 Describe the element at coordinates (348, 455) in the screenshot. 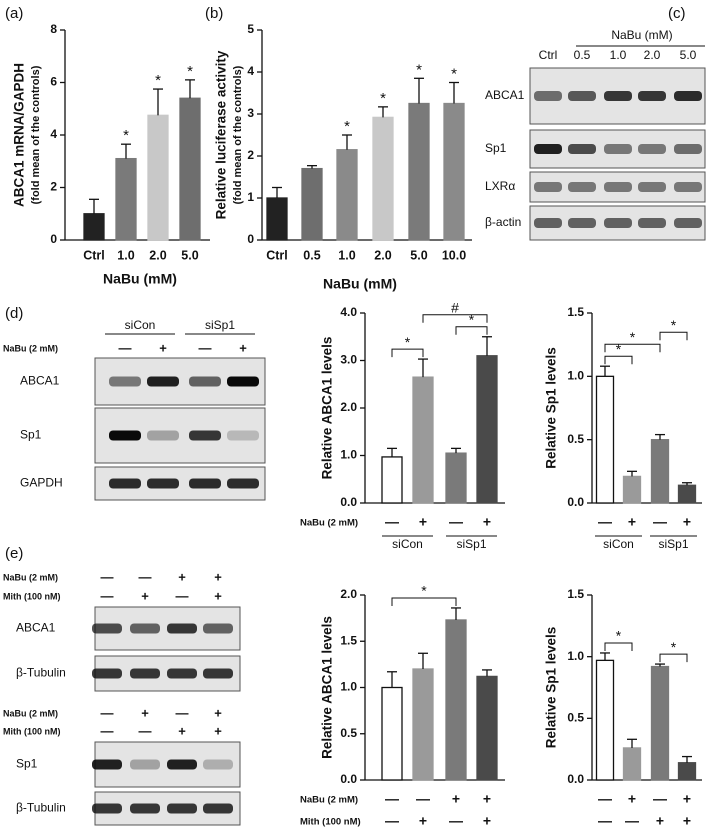

I see `y-tick-label: 1.0` at that location.